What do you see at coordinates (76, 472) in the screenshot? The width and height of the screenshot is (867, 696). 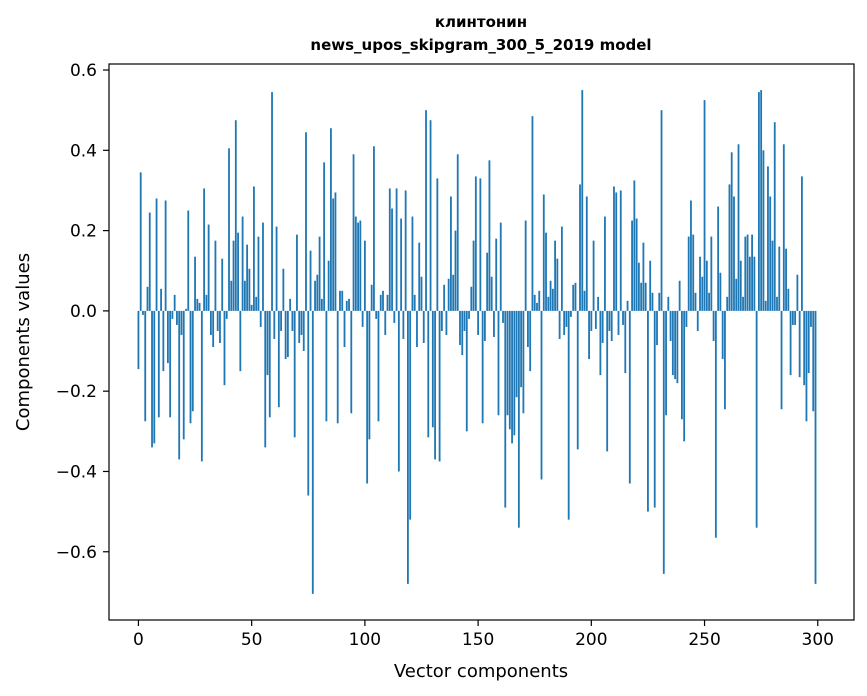 I see `y-tick-label: −0.4` at bounding box center [76, 472].